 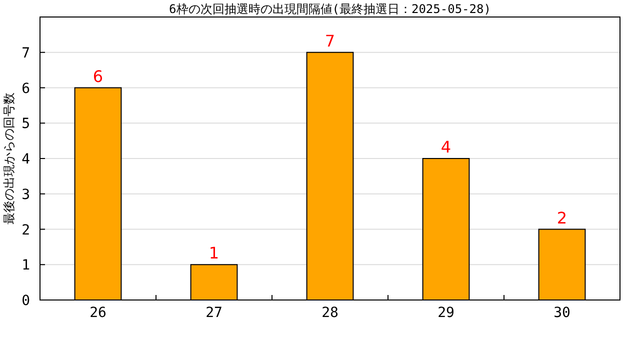 What do you see at coordinates (26, 53) in the screenshot?
I see `y-tick-label: 7` at bounding box center [26, 53].